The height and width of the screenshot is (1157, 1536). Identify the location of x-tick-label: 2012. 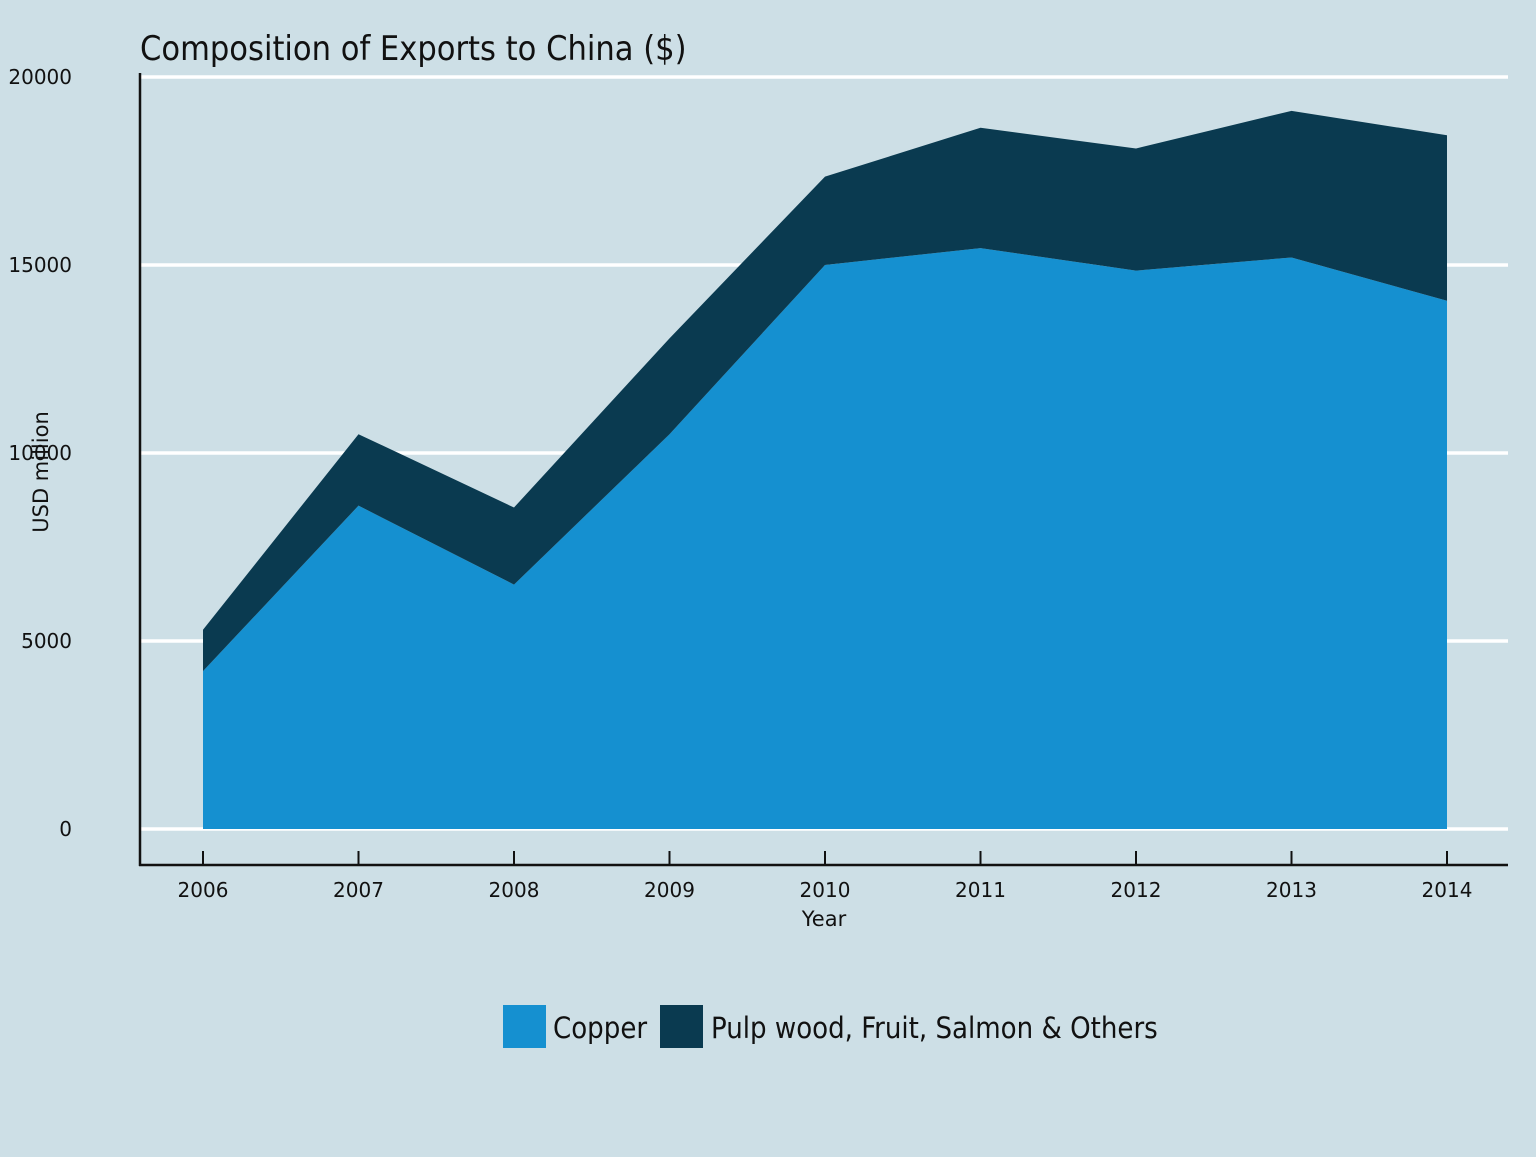
(1136, 890).